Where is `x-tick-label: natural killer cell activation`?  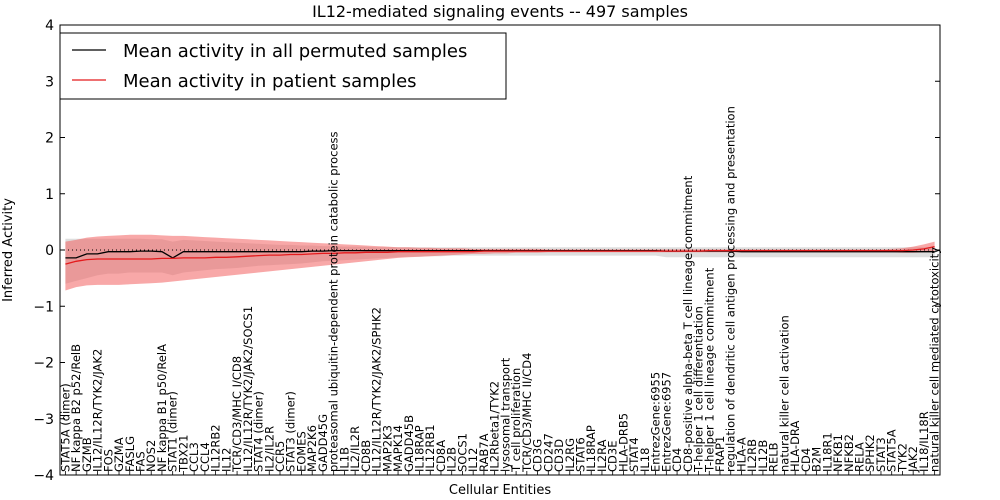
x-tick-label: natural killer cell activation is located at coordinates (784, 393).